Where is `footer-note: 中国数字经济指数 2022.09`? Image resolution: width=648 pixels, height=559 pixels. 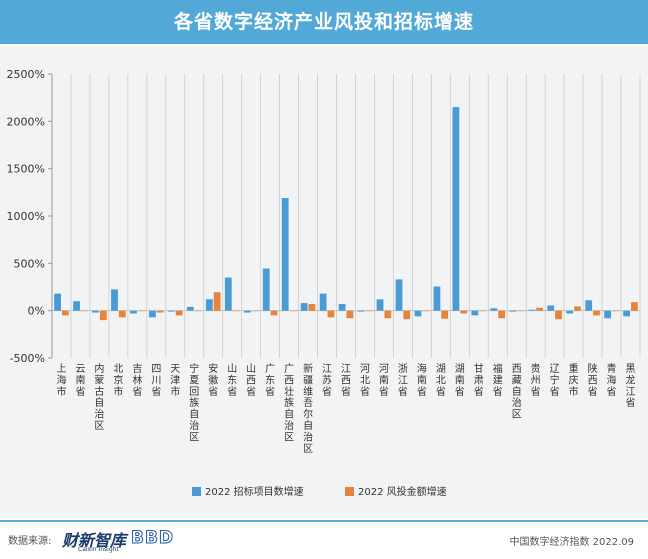 footer-note: 中国数字经济指数 2022.09 is located at coordinates (571, 542).